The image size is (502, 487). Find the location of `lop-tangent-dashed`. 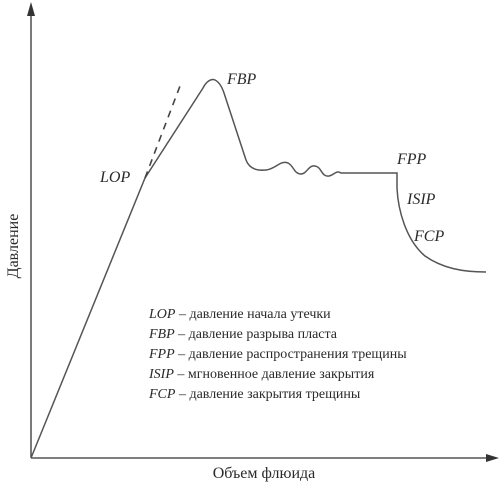

lop-tangent-dashed is located at coordinates (162, 132).